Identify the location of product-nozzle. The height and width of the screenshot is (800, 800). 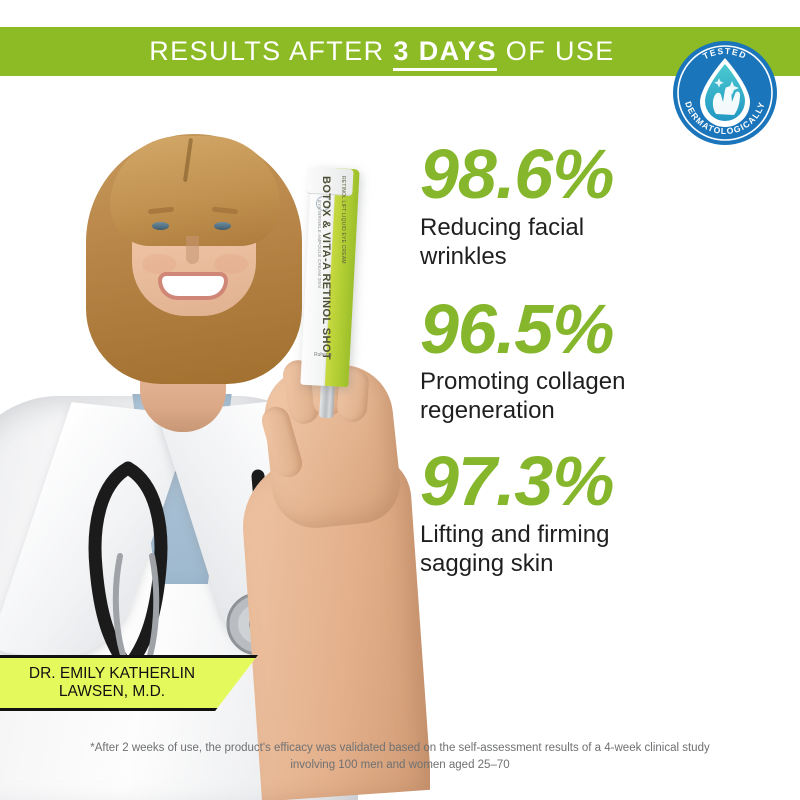
(327, 401).